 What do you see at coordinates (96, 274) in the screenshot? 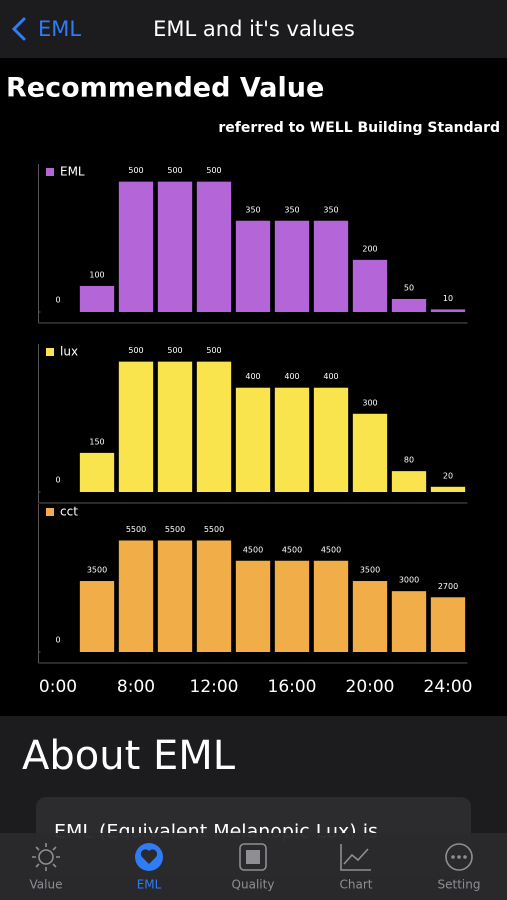
I see `value-label: 100` at bounding box center [96, 274].